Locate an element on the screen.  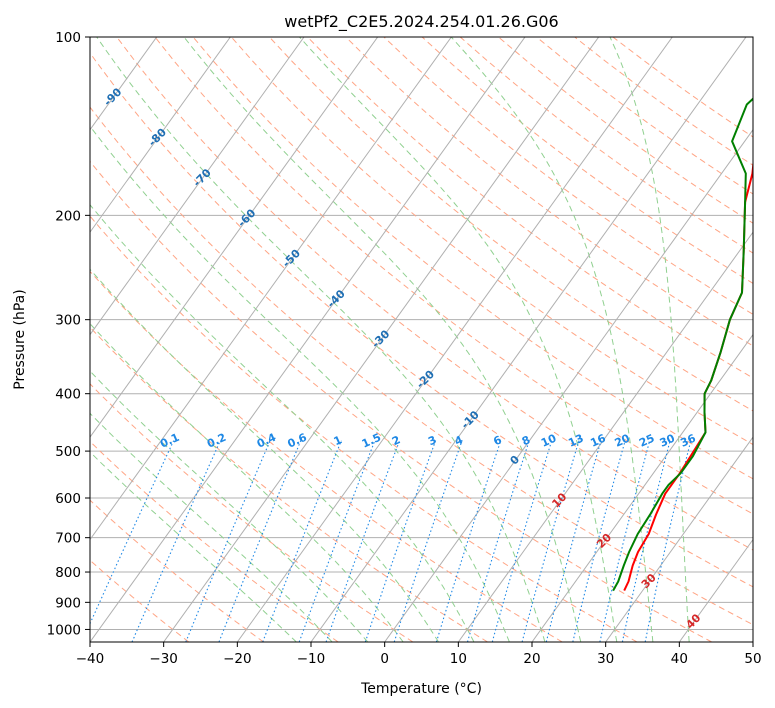
x-axis-ticks: −40 −30 −20 −10 0 10 20 30 40 50 is located at coordinates (419, 654).